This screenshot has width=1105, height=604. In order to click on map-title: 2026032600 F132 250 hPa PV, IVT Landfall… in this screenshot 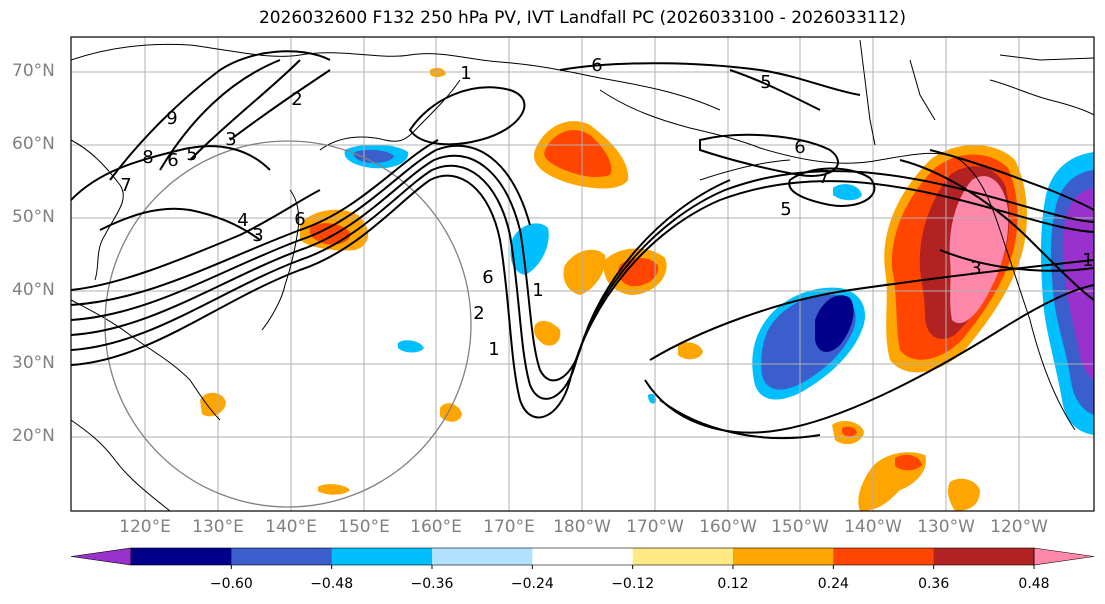, I will do `click(582, 18)`.